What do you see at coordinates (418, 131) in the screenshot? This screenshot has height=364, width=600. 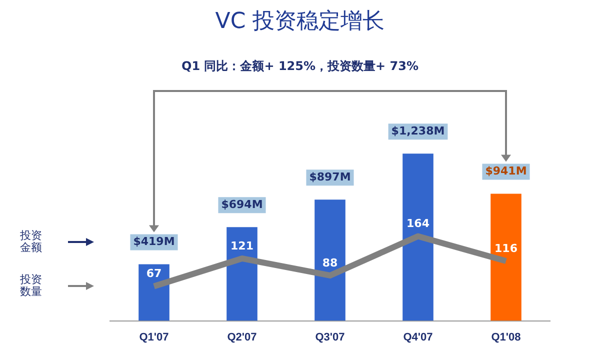 I see `data-label: $1,238M` at bounding box center [418, 131].